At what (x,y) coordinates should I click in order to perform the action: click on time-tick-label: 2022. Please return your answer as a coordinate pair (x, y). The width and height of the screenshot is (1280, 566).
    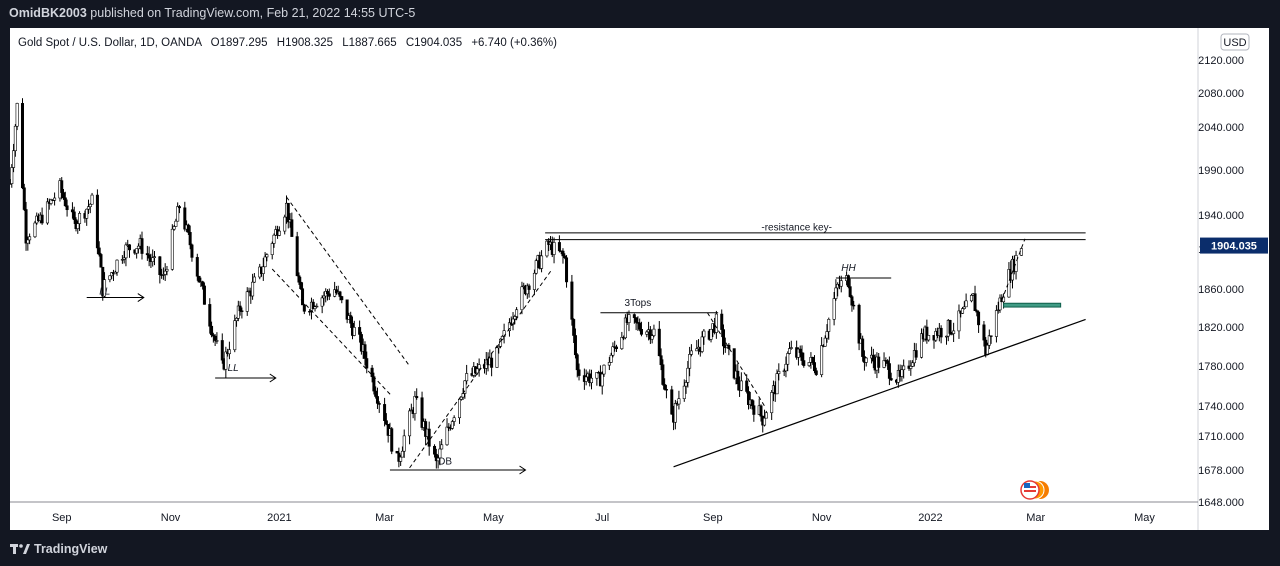
    Looking at the image, I should click on (930, 518).